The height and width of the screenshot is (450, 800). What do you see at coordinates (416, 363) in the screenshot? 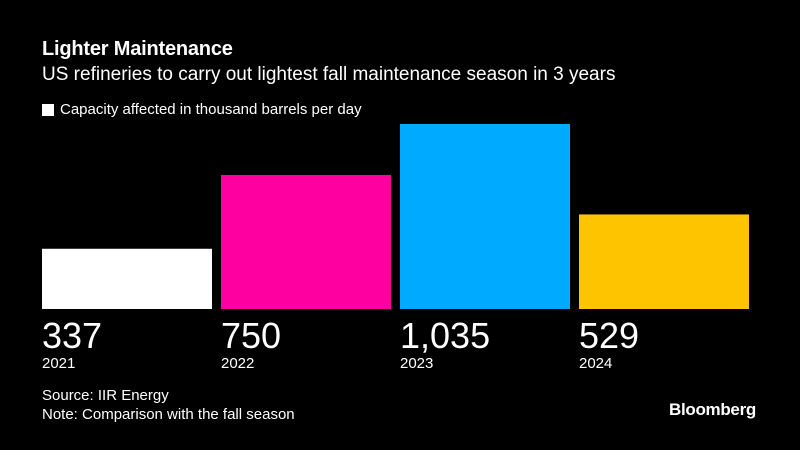
I see `category-label-2023: 2023` at bounding box center [416, 363].